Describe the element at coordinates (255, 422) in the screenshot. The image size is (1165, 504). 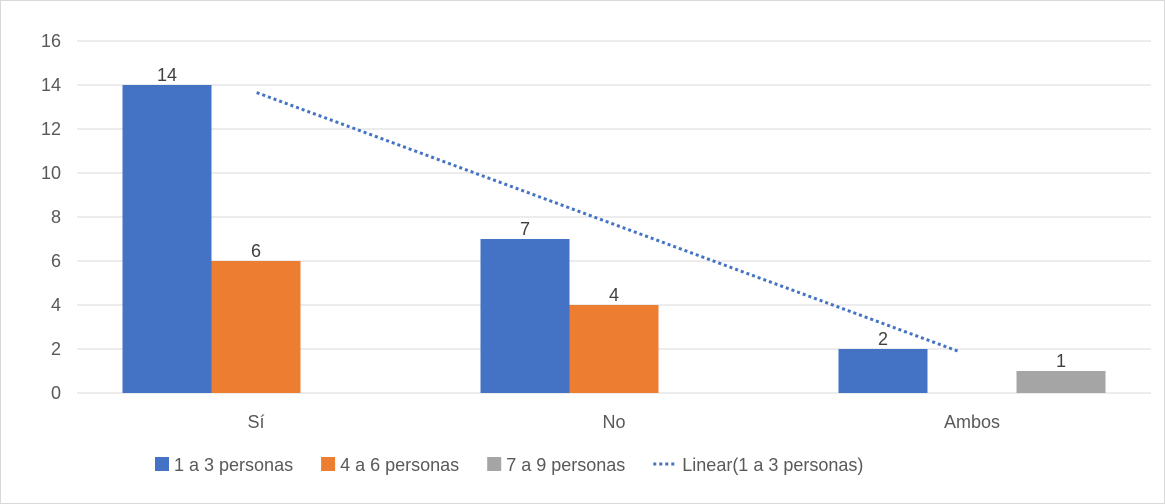
I see `x-tick-label: Sí` at that location.